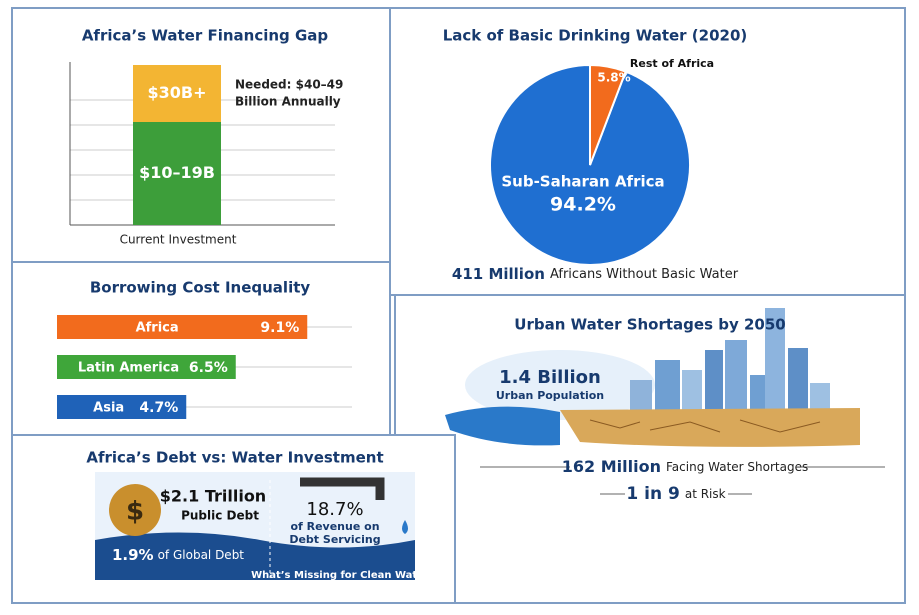  What do you see at coordinates (234, 458) in the screenshot?
I see `panel-title: Africa’s Debt vs: Water Investment` at bounding box center [234, 458].